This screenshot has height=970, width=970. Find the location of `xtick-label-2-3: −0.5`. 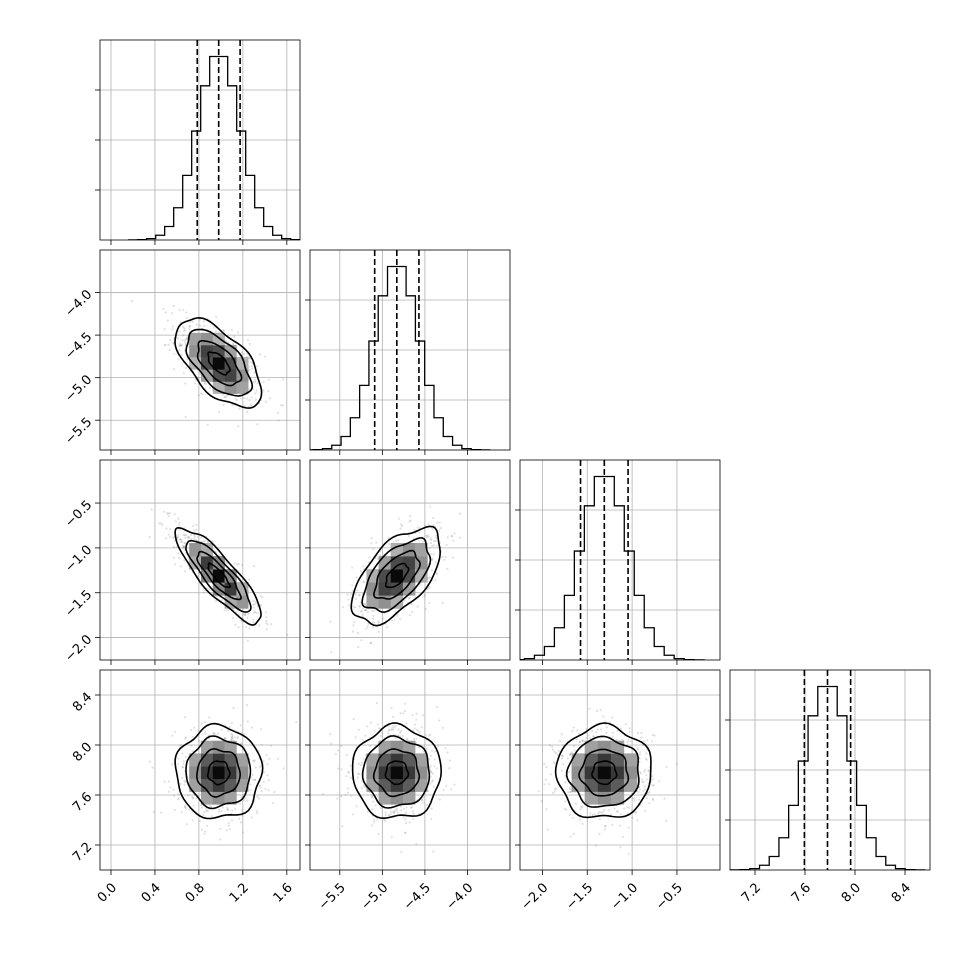

xtick-label-2-3: −0.5 is located at coordinates (669, 896).